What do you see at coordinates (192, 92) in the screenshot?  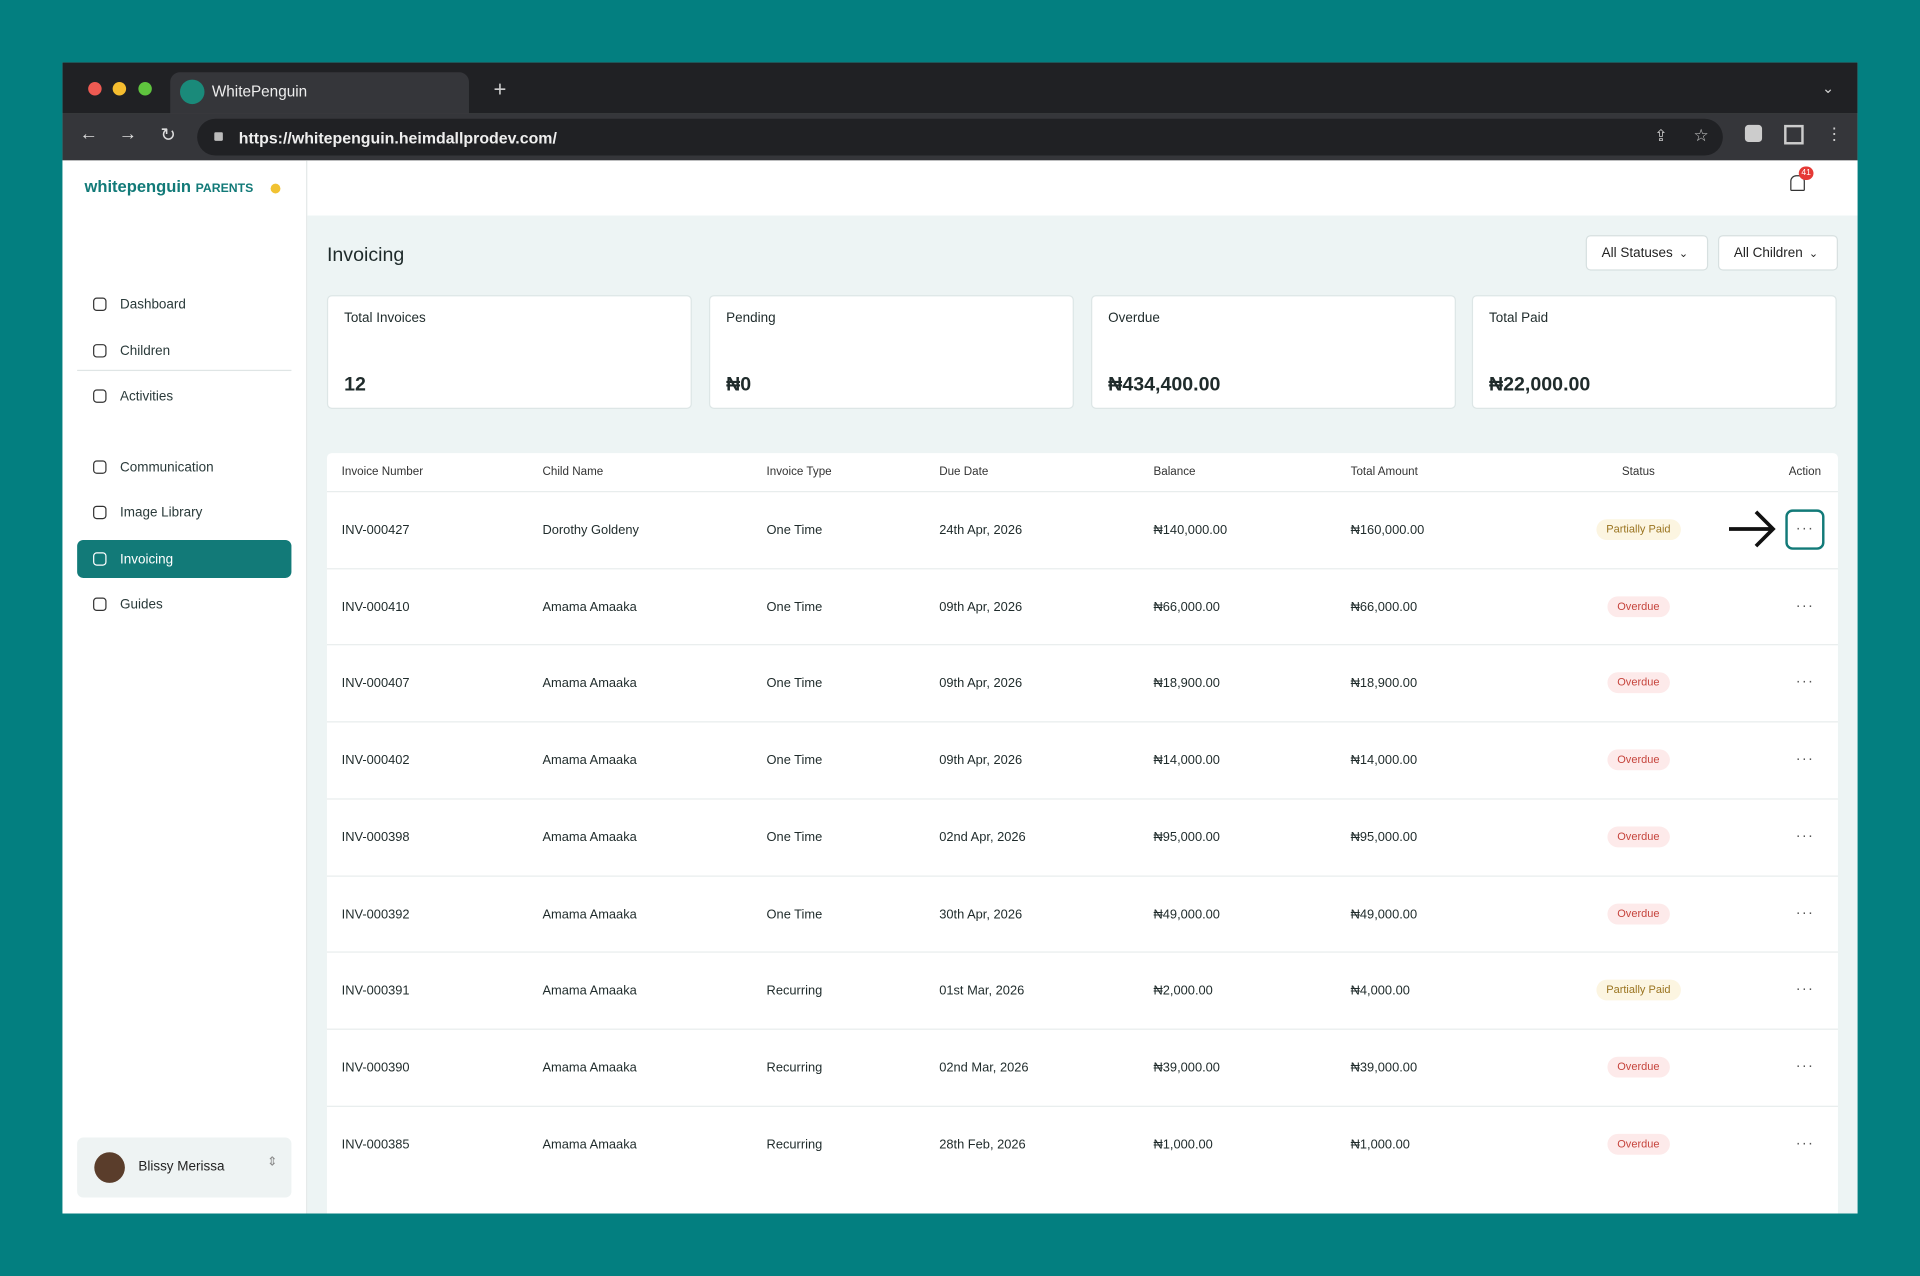 I see `favicon` at bounding box center [192, 92].